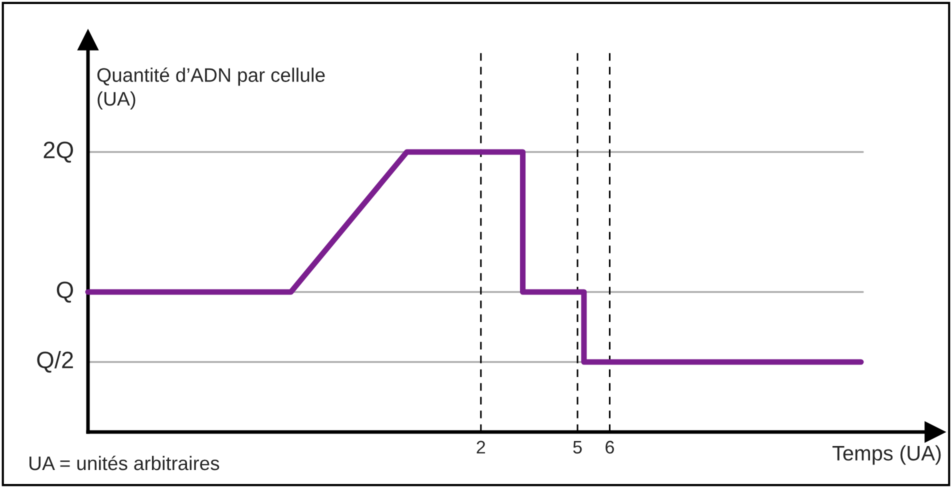  What do you see at coordinates (55, 361) in the screenshot?
I see `ref-line-label: Q/2` at bounding box center [55, 361].